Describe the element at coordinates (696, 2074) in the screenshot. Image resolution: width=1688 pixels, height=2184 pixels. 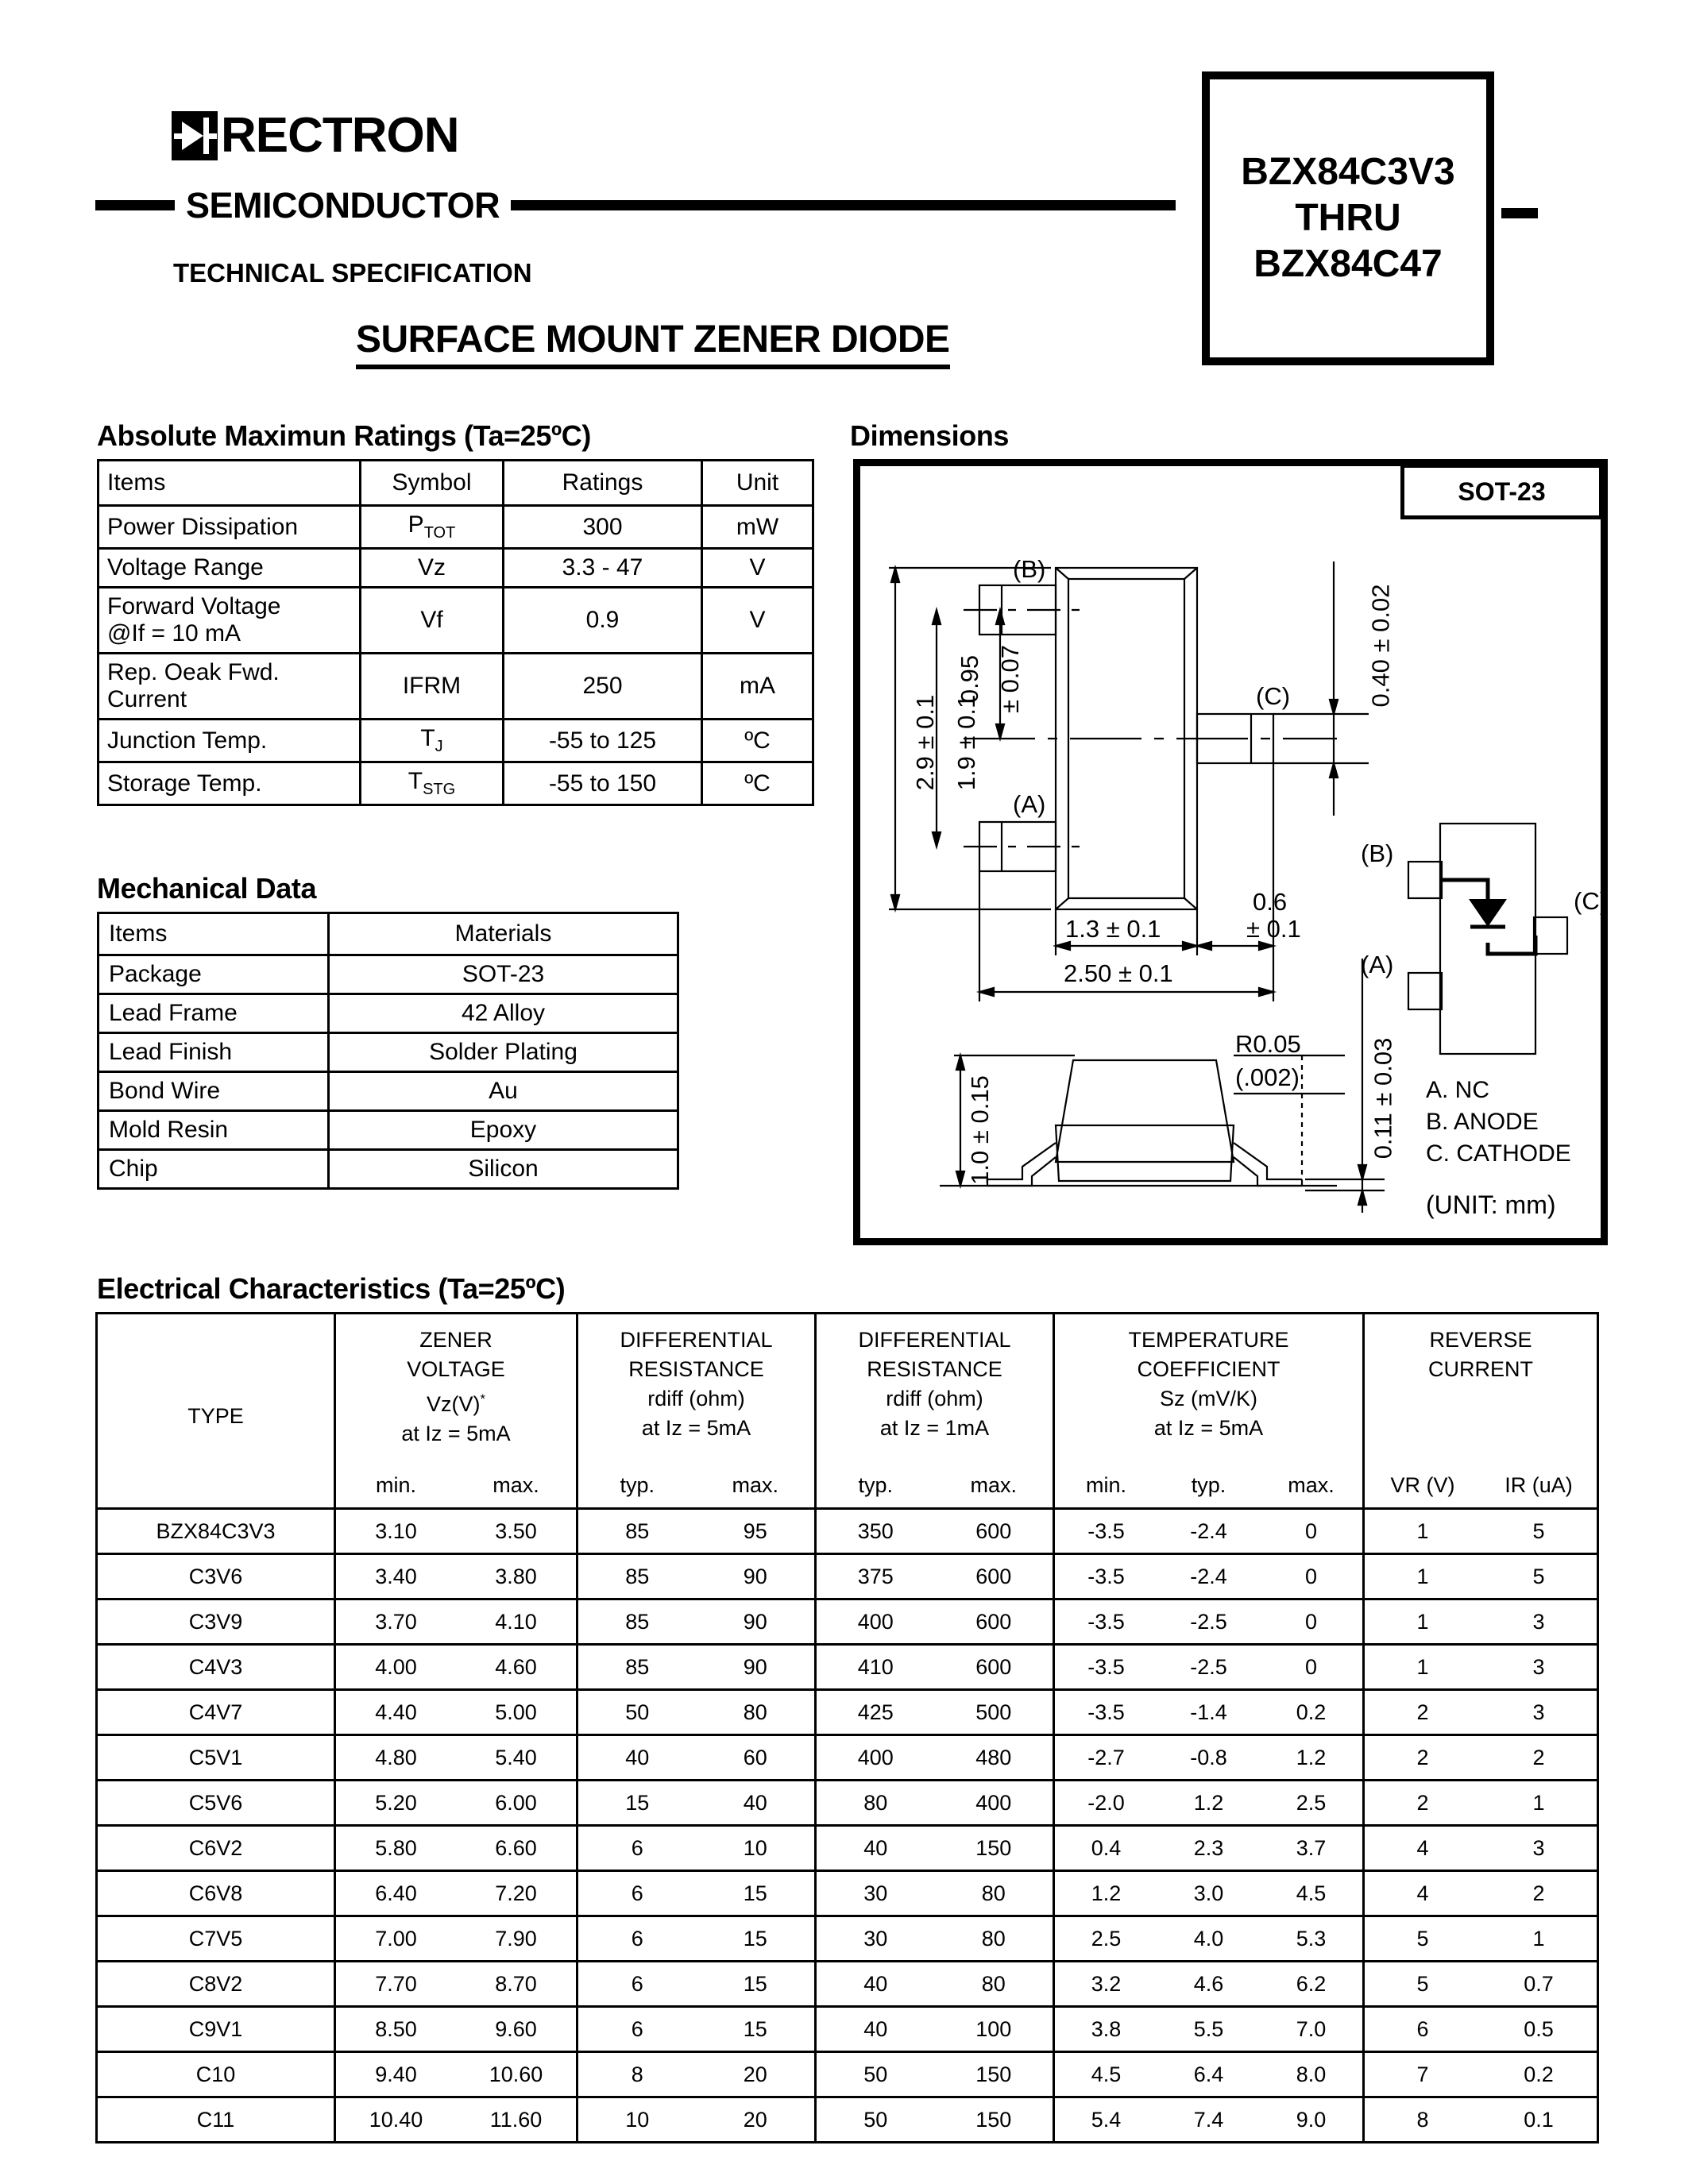
I see `cell-rdiff_5ma: 8 20` at that location.